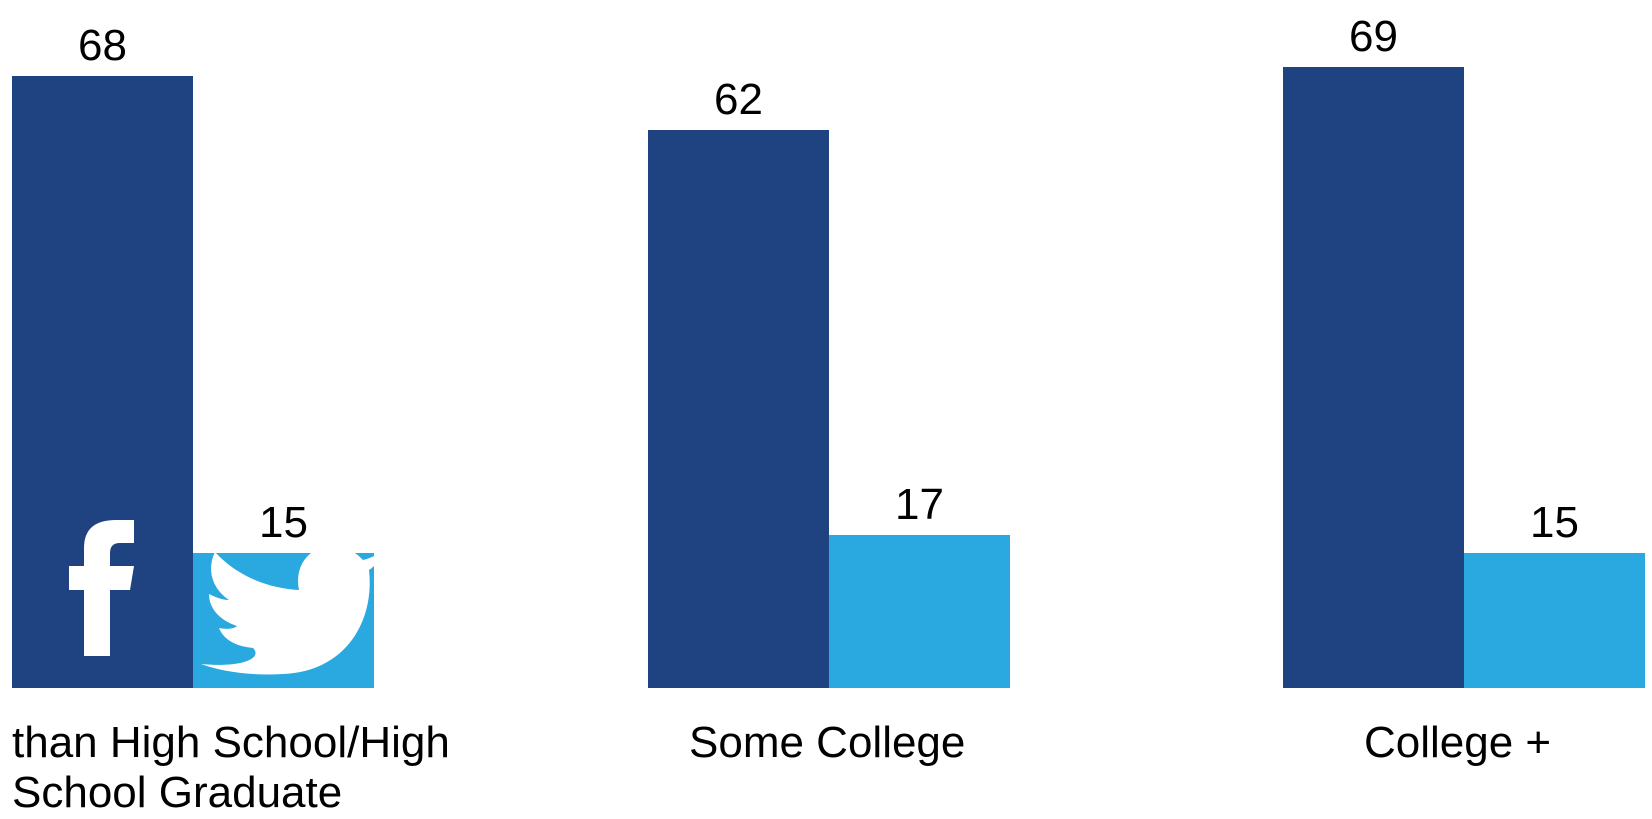 This screenshot has width=1652, height=819. Describe the element at coordinates (919, 504) in the screenshot. I see `data-label-series2-cat2: 17` at that location.